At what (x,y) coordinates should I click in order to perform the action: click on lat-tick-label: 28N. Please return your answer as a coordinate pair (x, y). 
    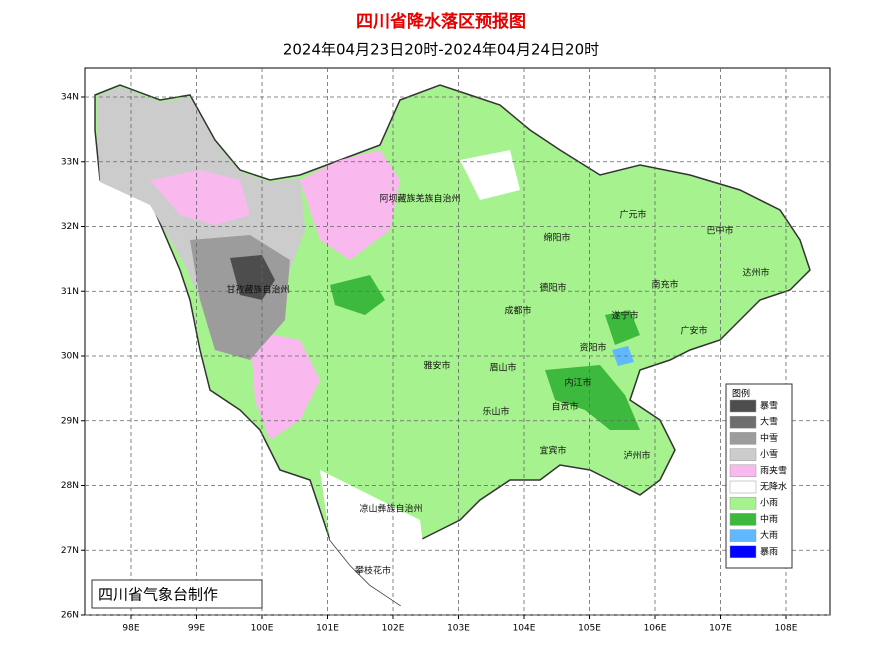
    Looking at the image, I should click on (70, 486).